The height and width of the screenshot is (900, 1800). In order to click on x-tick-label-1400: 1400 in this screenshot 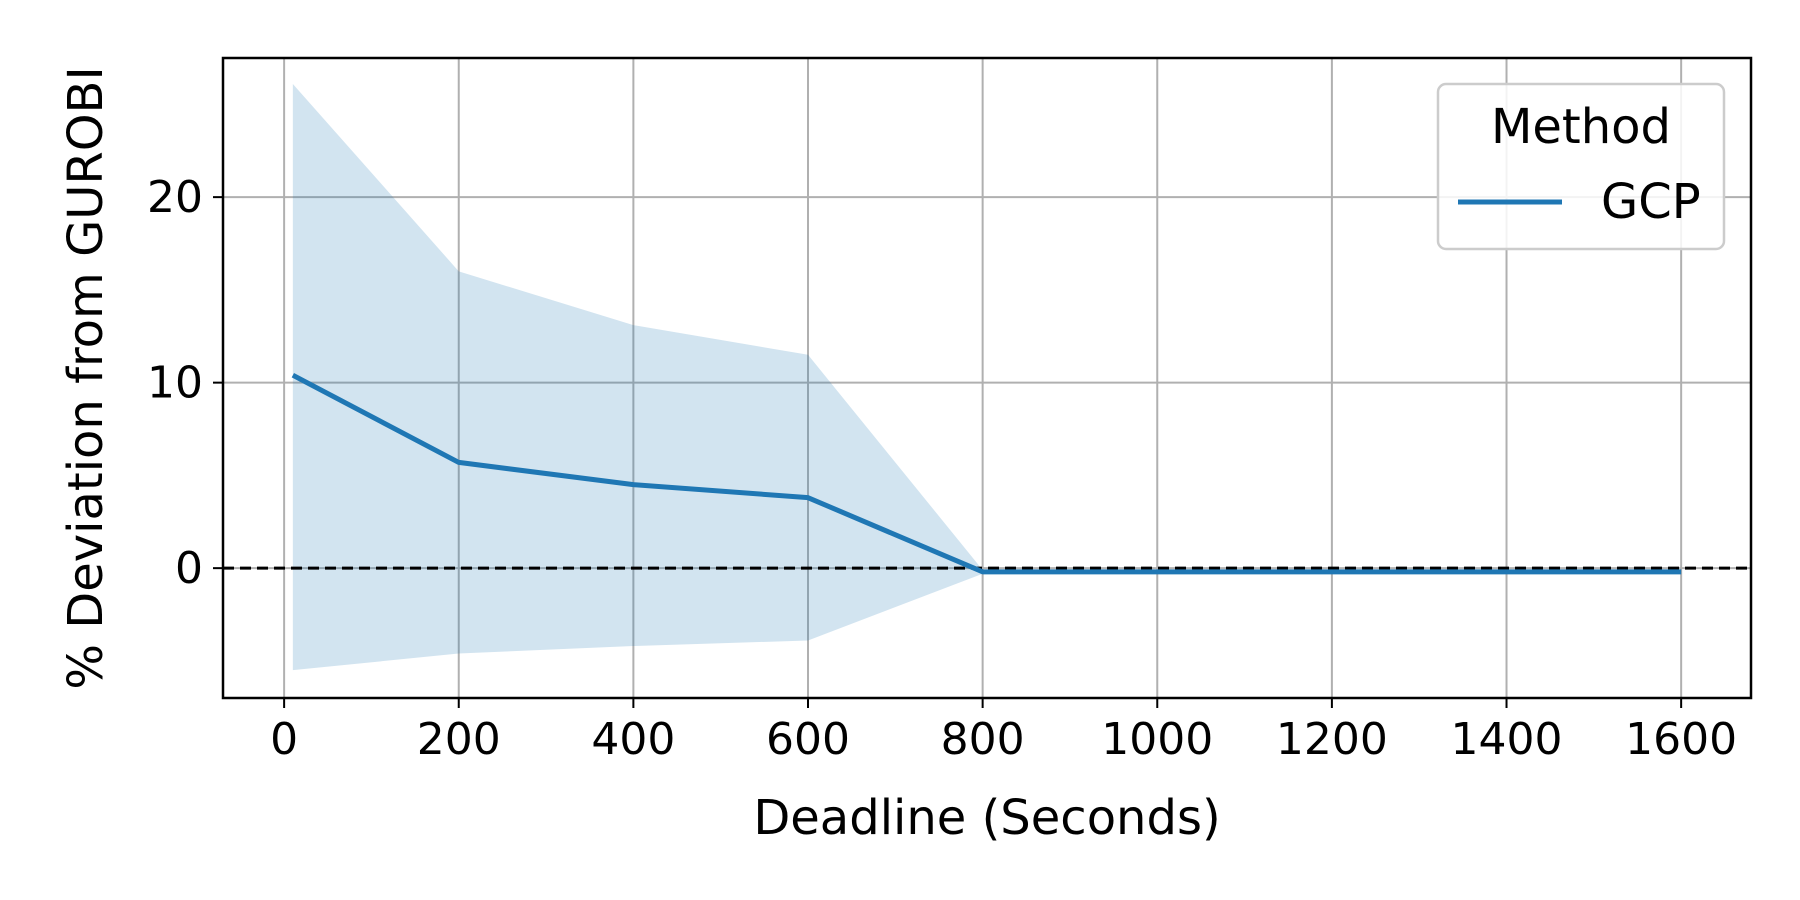, I will do `click(1507, 739)`.